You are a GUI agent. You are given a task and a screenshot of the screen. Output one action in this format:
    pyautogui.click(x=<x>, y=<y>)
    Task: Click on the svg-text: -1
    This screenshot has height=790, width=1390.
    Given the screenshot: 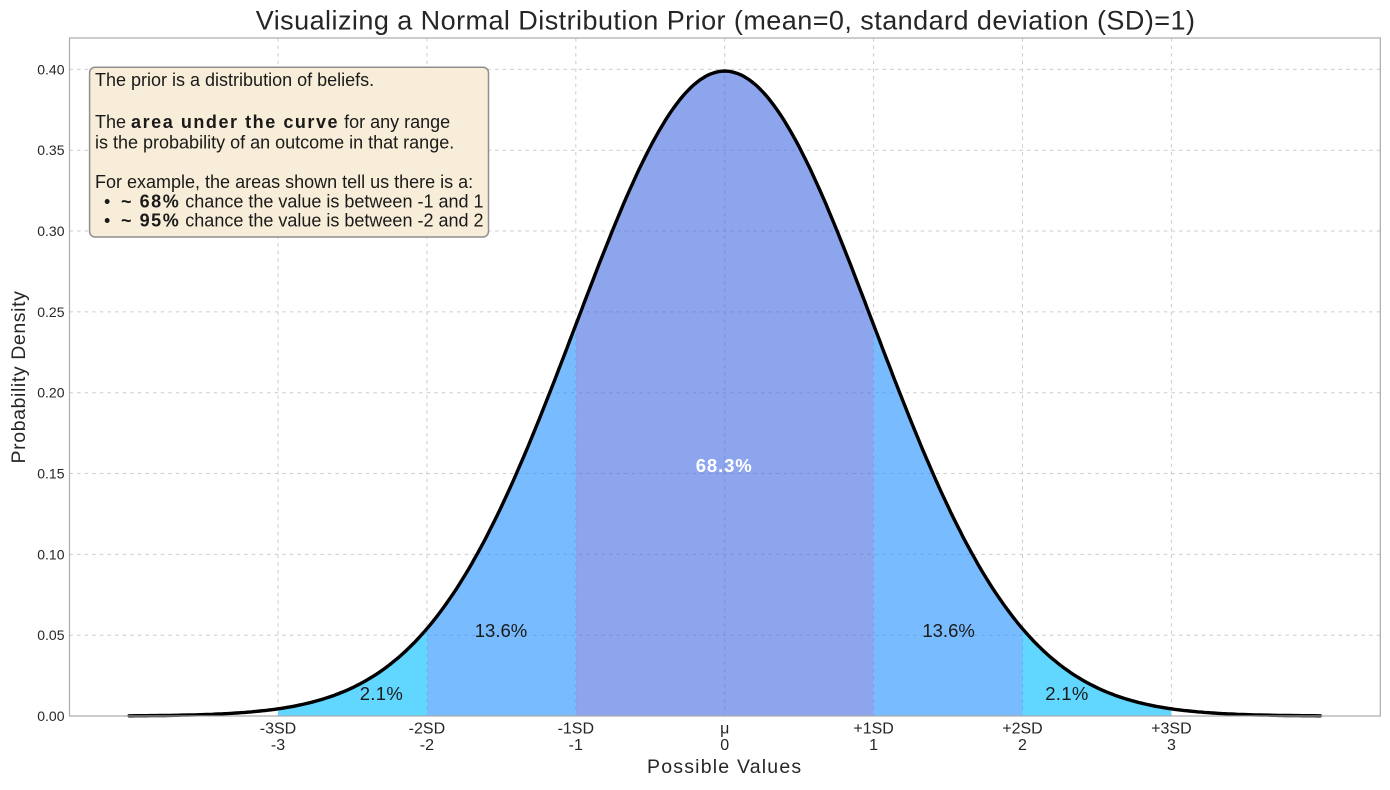 What is the action you would take?
    pyautogui.click(x=576, y=745)
    